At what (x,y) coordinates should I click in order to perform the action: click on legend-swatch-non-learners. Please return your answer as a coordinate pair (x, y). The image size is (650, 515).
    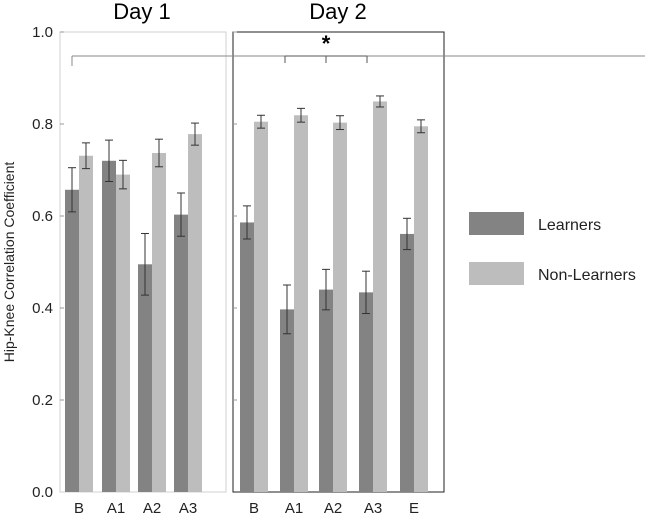
    Looking at the image, I should click on (496, 273).